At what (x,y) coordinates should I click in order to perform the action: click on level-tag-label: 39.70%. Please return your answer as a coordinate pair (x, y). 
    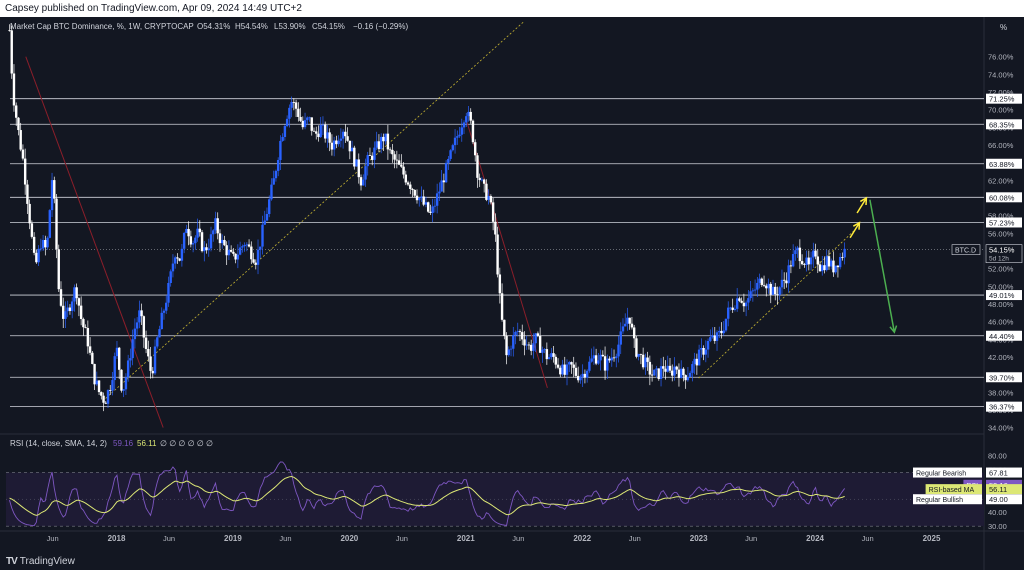
    Looking at the image, I should click on (1002, 377).